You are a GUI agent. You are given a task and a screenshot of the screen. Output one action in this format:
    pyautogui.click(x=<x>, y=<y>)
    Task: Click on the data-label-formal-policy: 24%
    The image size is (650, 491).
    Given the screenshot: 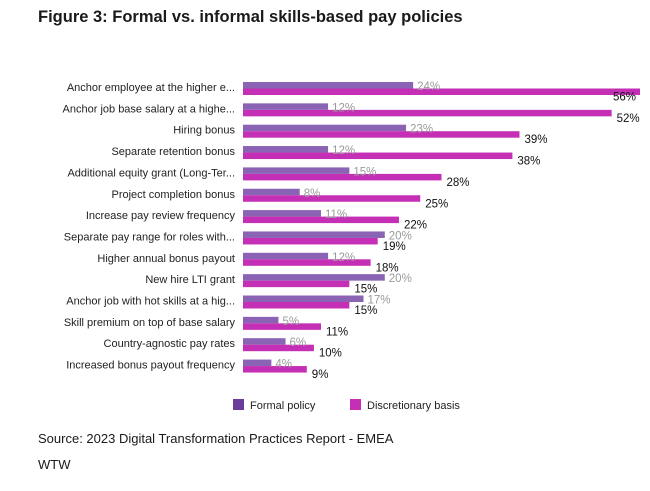 What is the action you would take?
    pyautogui.click(x=428, y=87)
    